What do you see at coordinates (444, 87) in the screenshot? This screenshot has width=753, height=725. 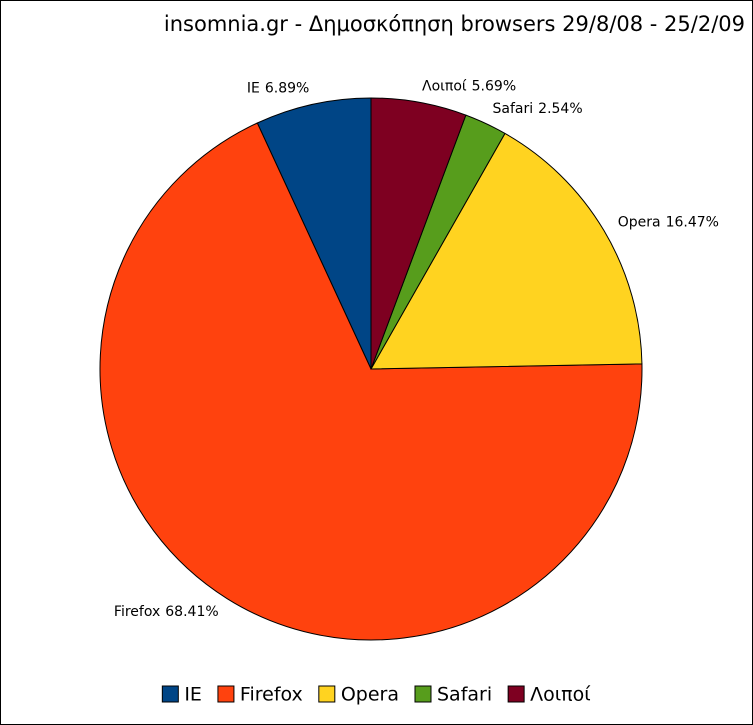 I see `data-label-category: Λοιποί` at bounding box center [444, 87].